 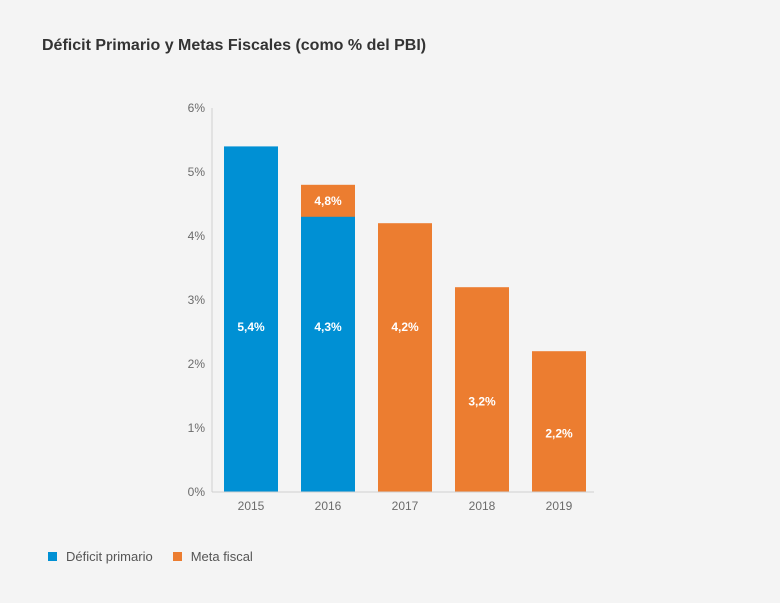 I want to click on x-tick-label: 2016, so click(x=328, y=506).